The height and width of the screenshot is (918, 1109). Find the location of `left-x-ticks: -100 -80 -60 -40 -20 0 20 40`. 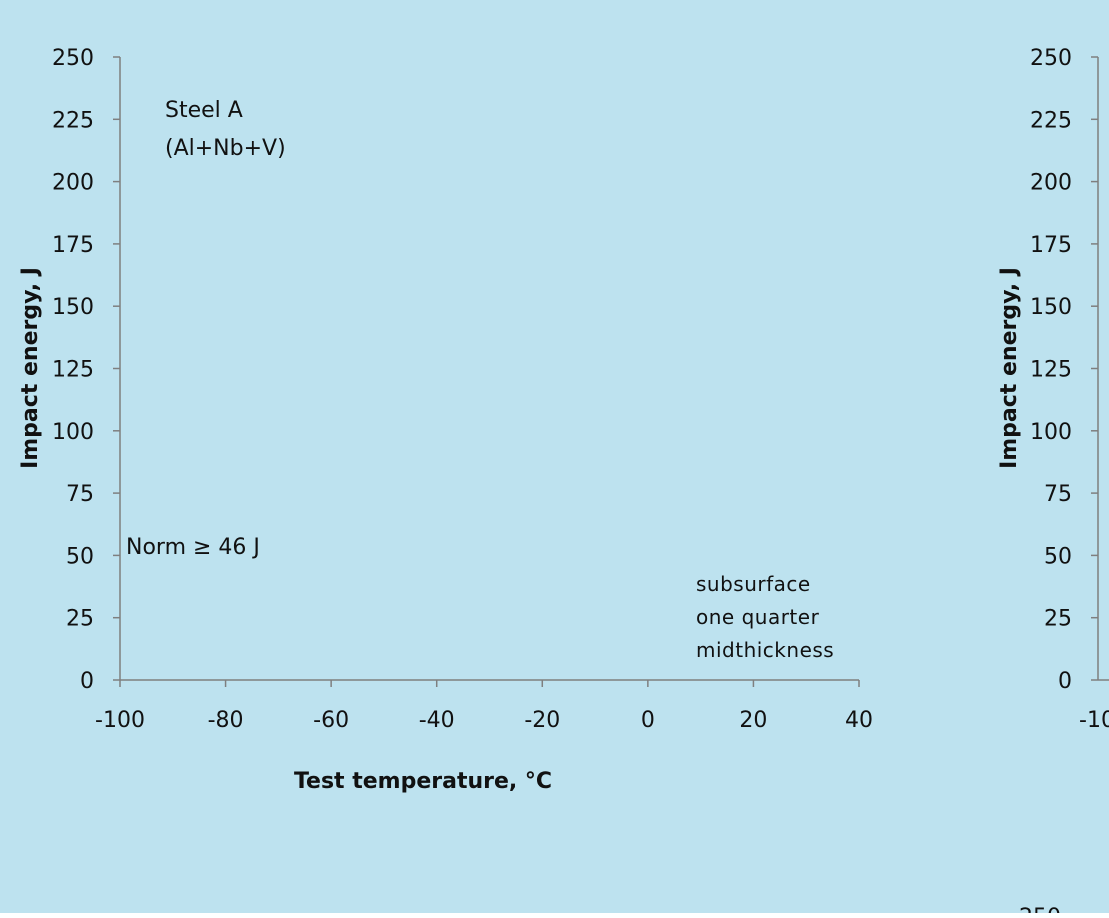

left-x-ticks: -100 -80 -60 -40 -20 0 20 40 is located at coordinates (484, 706).